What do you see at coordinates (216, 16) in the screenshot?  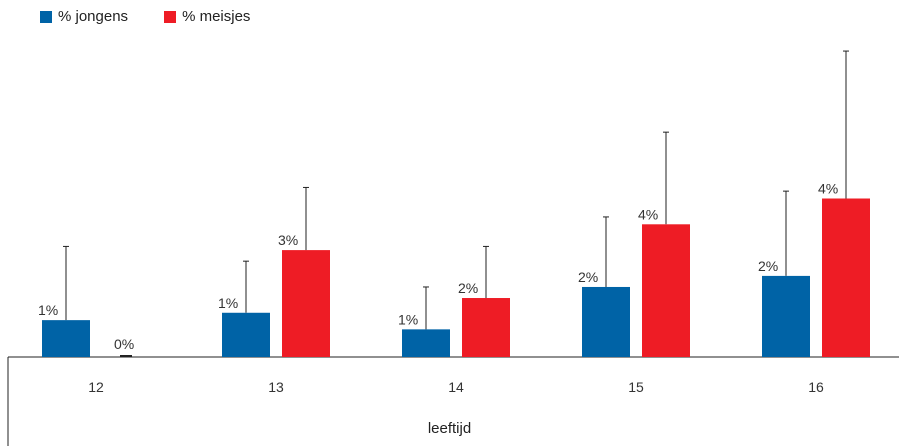 I see `legend-label-meisjes: % meisjes` at bounding box center [216, 16].